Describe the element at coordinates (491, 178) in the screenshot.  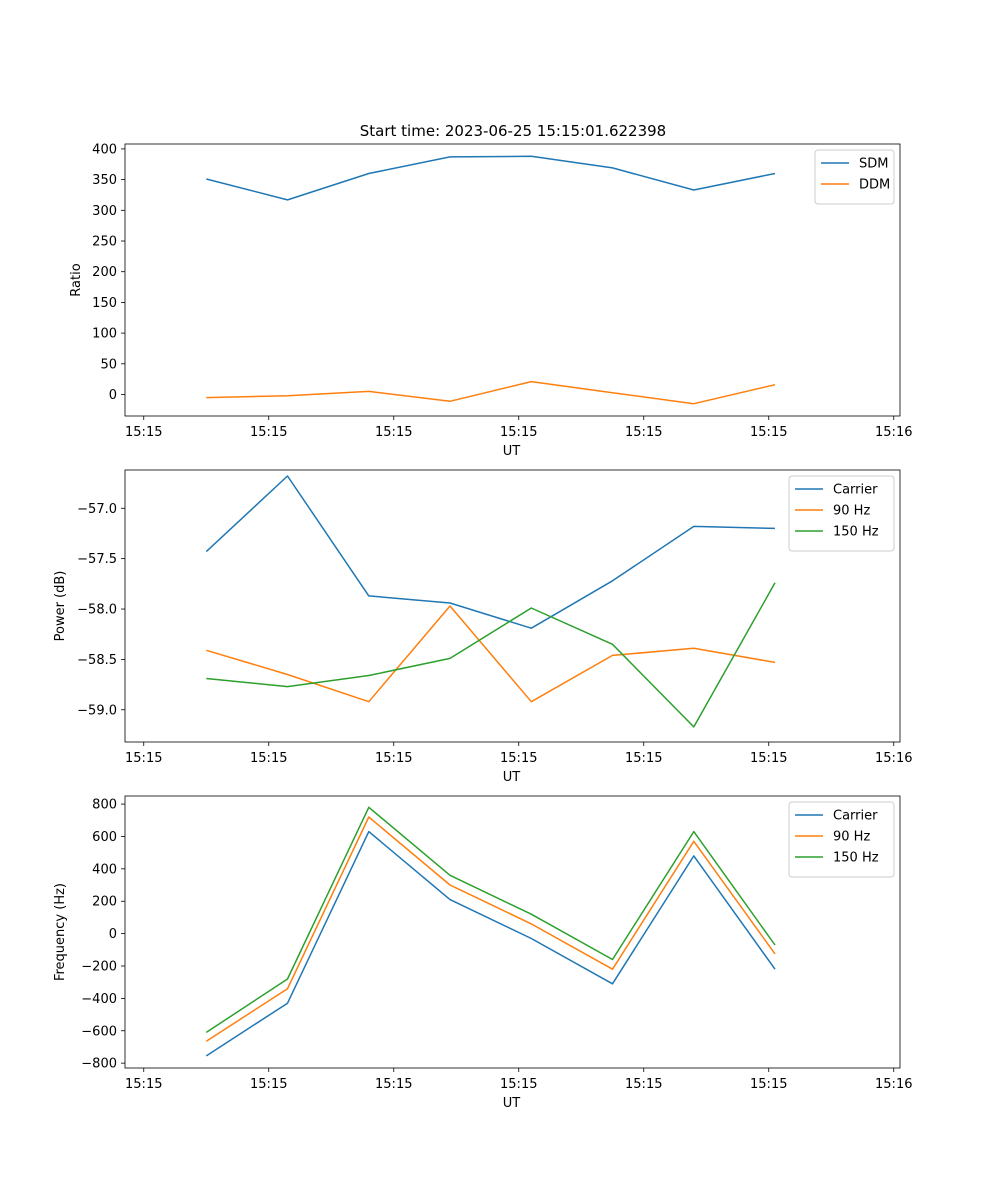
I see `series-line-sdm` at that location.